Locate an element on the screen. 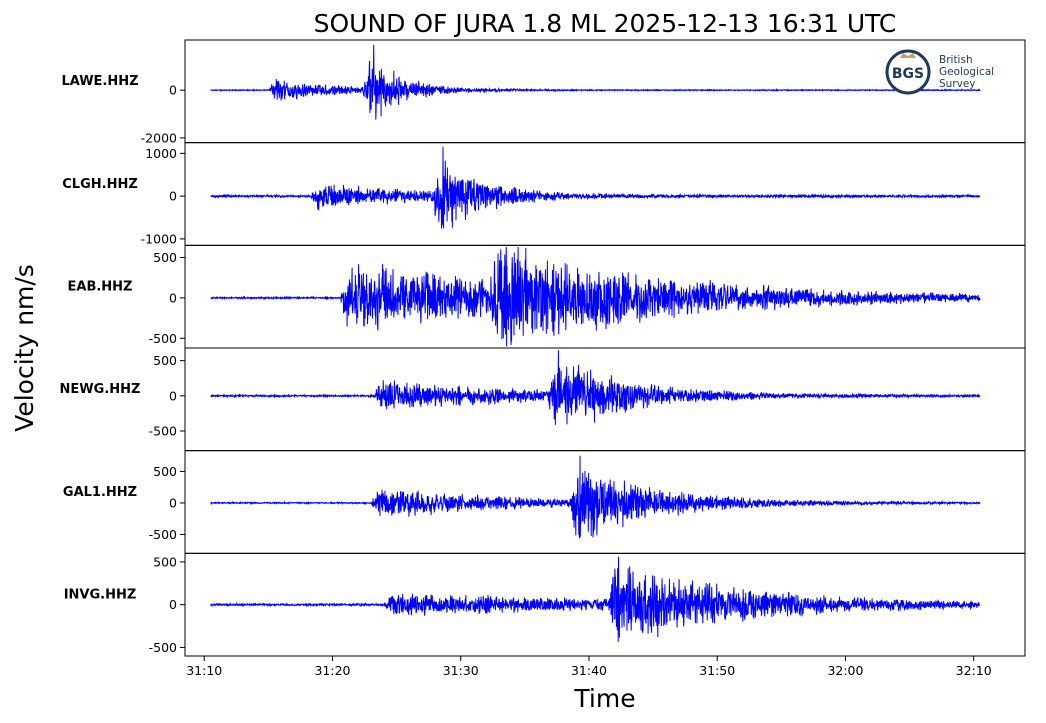 The height and width of the screenshot is (723, 1046). station-label: NEWG.HHZ is located at coordinates (100, 389).